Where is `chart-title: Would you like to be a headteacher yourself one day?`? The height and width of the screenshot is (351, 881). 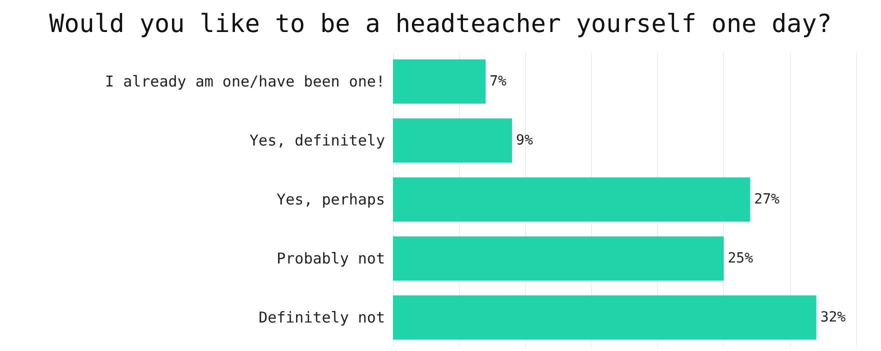 chart-title: Would you like to be a headteacher yourself one day? is located at coordinates (440, 23).